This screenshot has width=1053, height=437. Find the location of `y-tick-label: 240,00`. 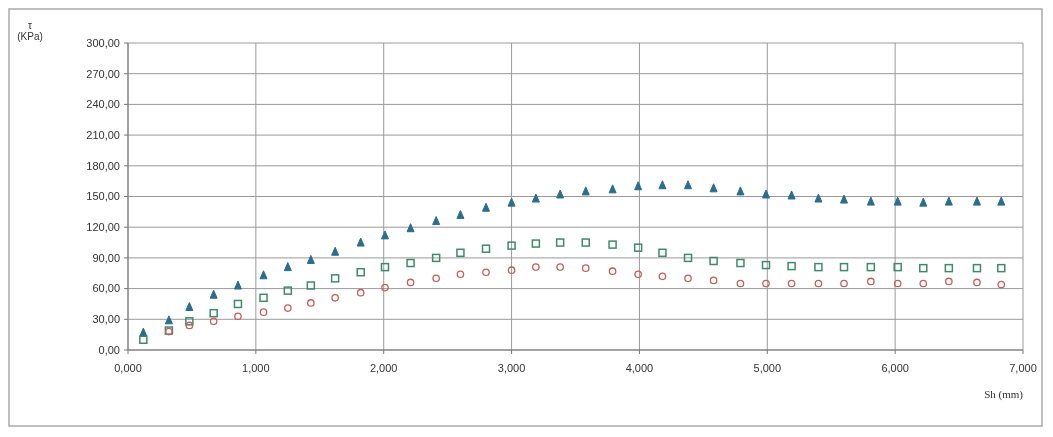

y-tick-label: 240,00 is located at coordinates (103, 104).